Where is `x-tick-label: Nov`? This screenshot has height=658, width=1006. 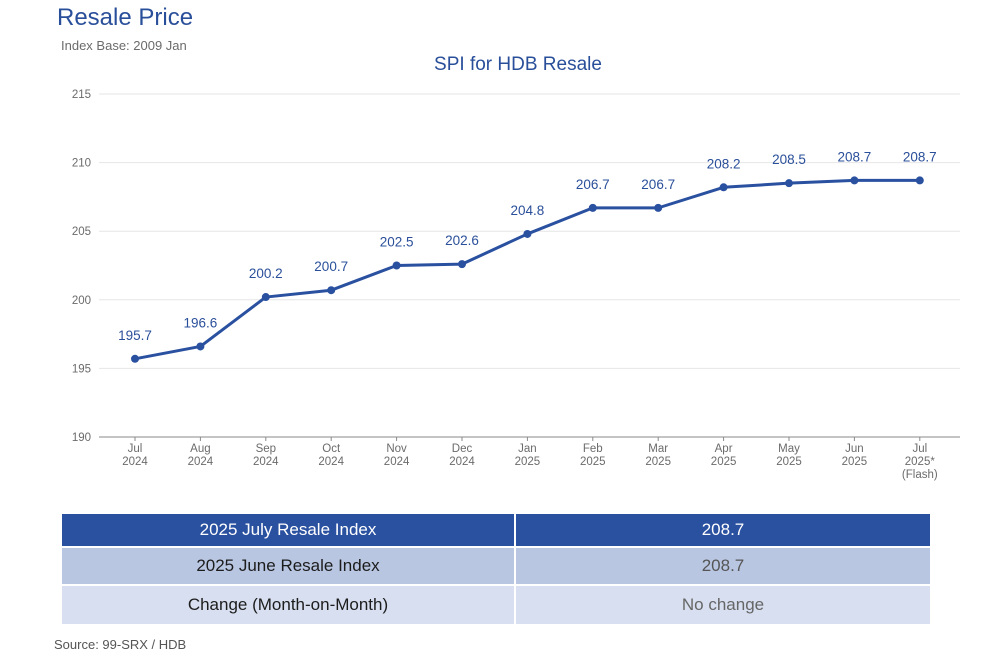
x-tick-label: Nov is located at coordinates (396, 449).